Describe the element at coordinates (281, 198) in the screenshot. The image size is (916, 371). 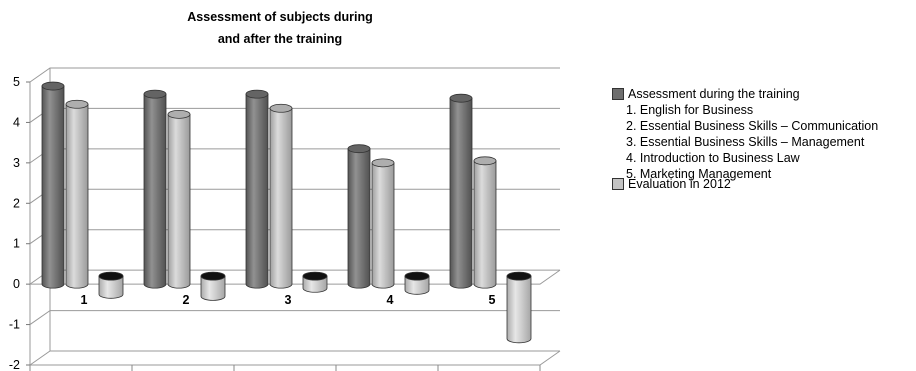
I see `bar-series2-cat3` at that location.